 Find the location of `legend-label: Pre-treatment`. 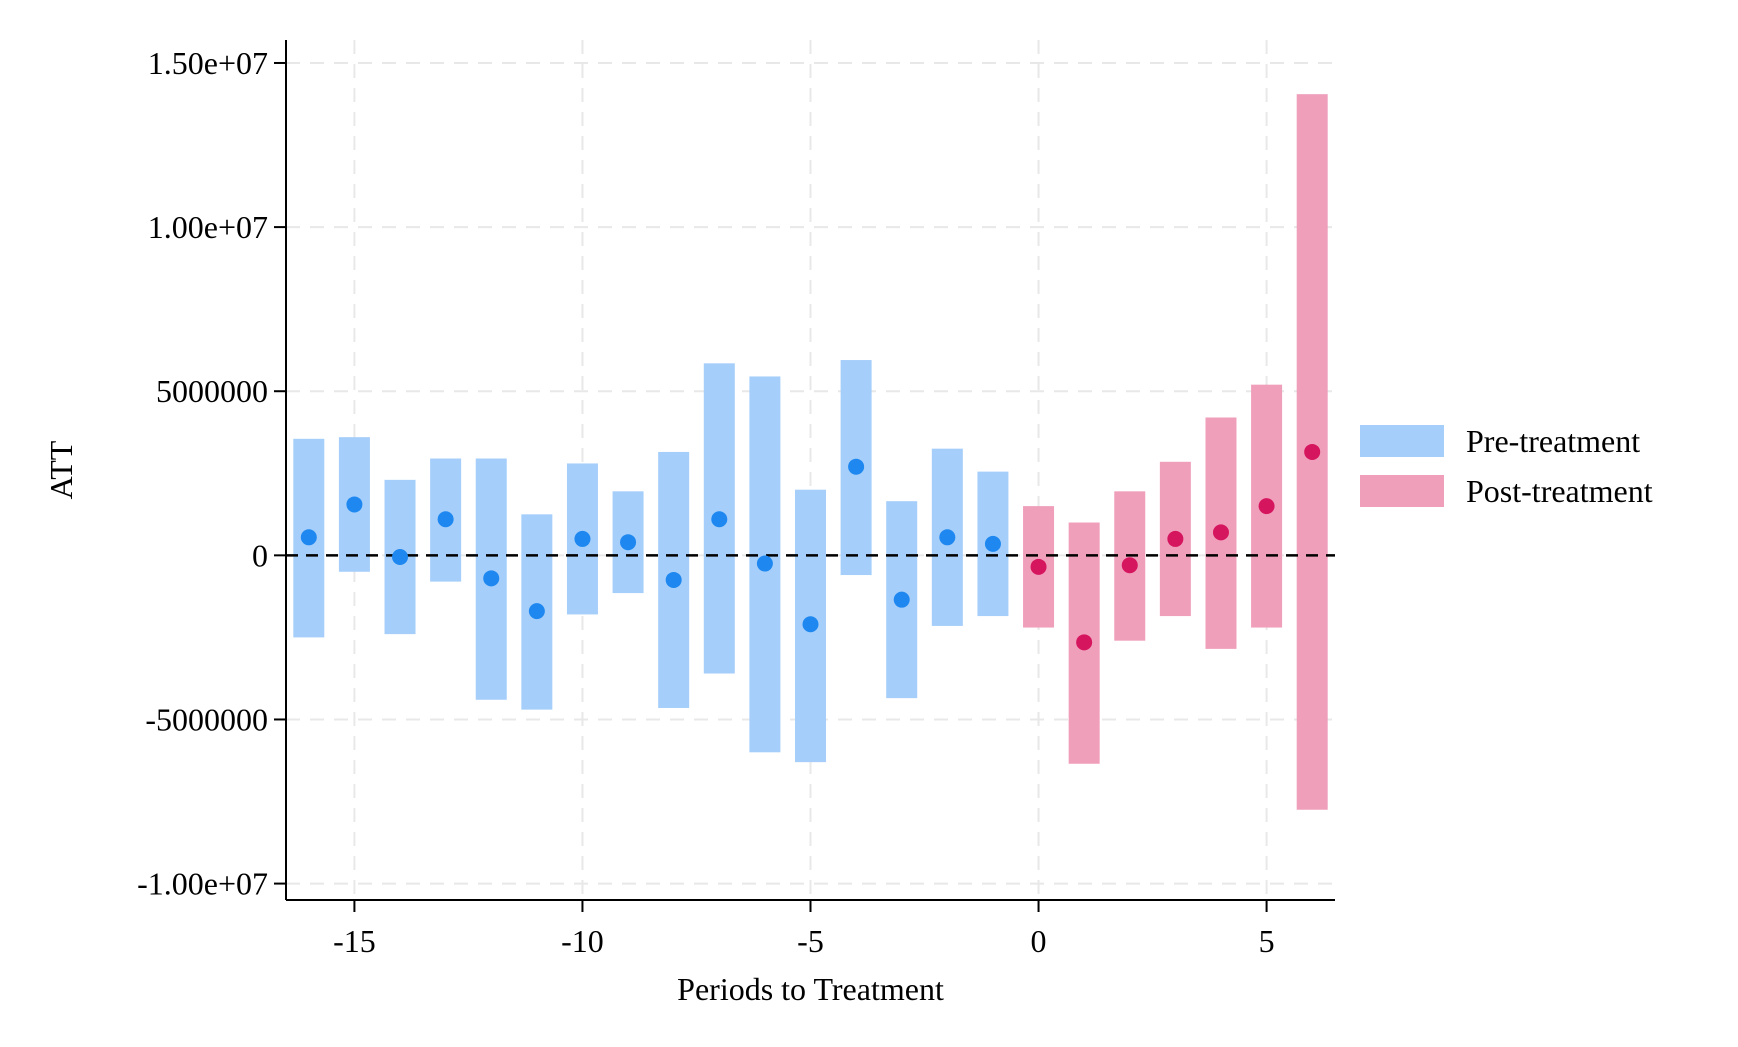

legend-label: Pre-treatment is located at coordinates (1553, 441).